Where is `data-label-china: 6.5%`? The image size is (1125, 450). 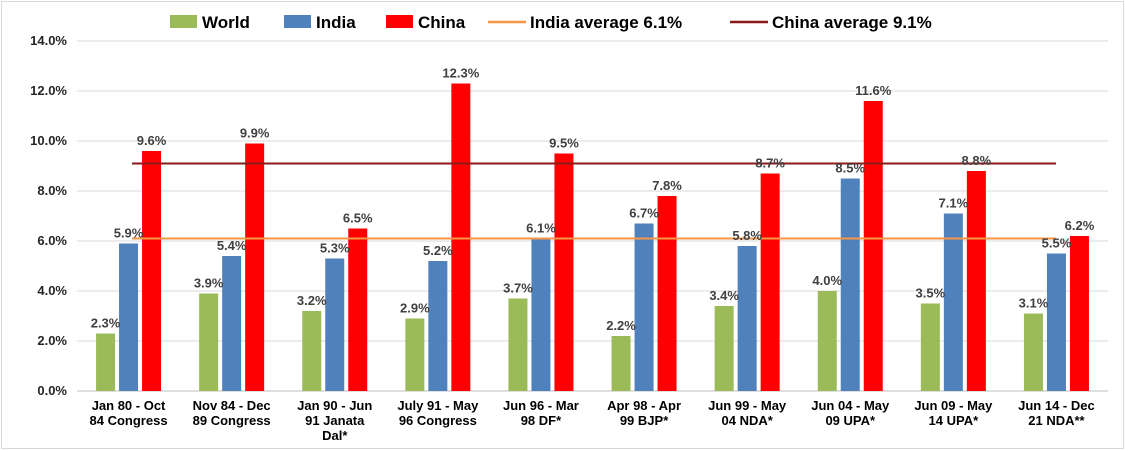 data-label-china: 6.5% is located at coordinates (358, 218).